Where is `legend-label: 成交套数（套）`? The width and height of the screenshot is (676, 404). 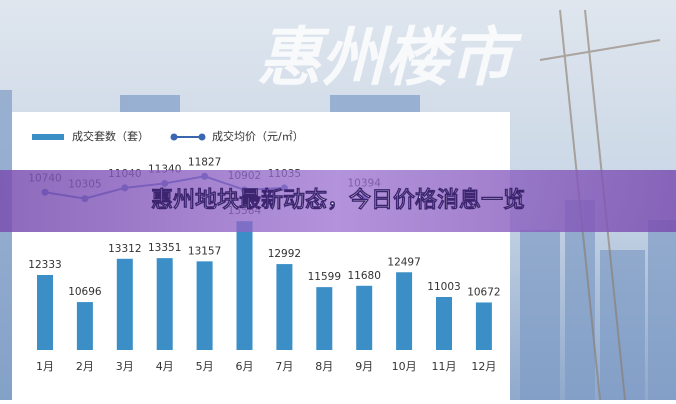 legend-label: 成交套数（套） is located at coordinates (110, 136).